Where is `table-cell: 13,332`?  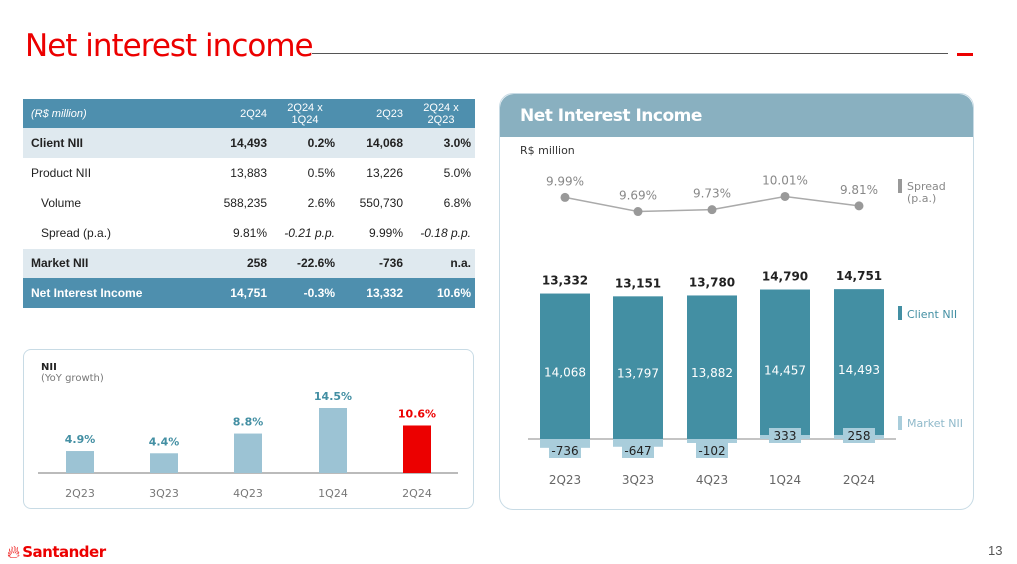
table-cell: 13,332 is located at coordinates (373, 293).